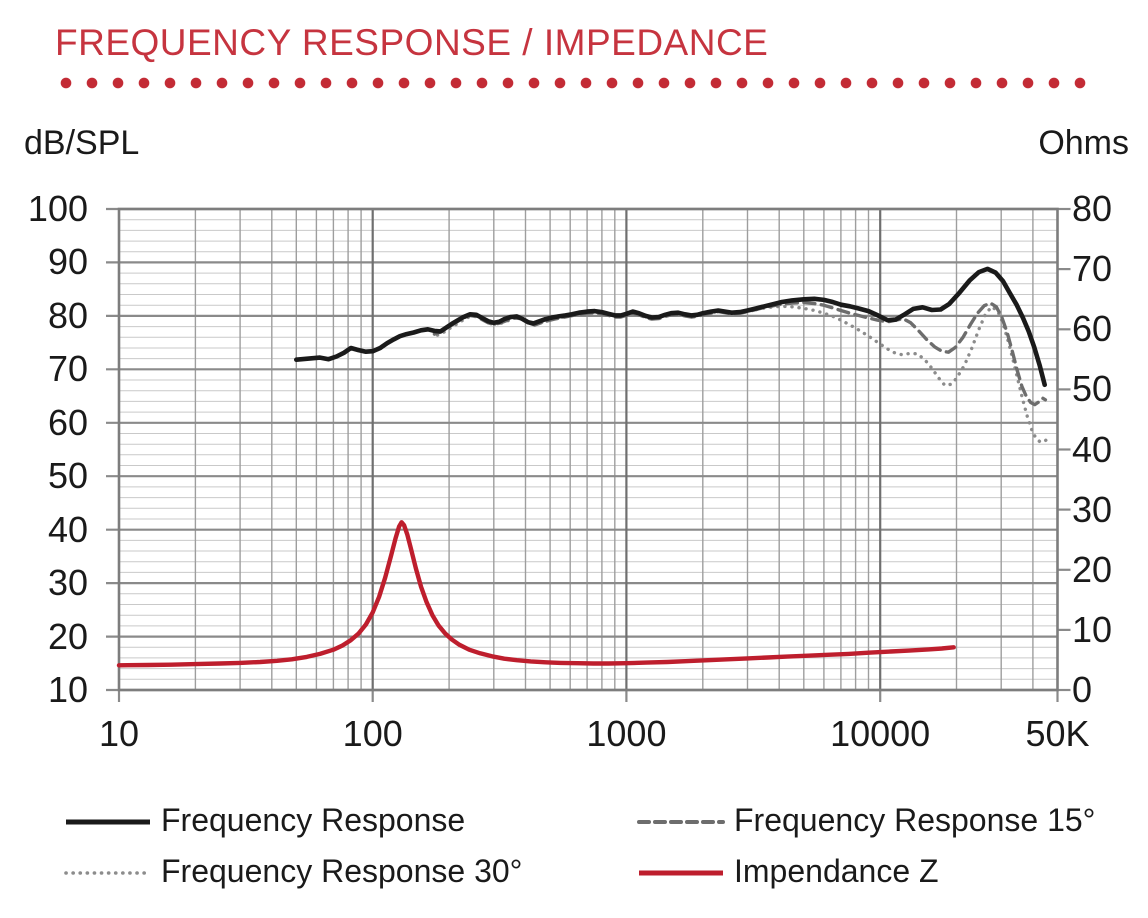 The width and height of the screenshot is (1148, 918). What do you see at coordinates (1082, 689) in the screenshot?
I see `axis-tick-label: 0` at bounding box center [1082, 689].